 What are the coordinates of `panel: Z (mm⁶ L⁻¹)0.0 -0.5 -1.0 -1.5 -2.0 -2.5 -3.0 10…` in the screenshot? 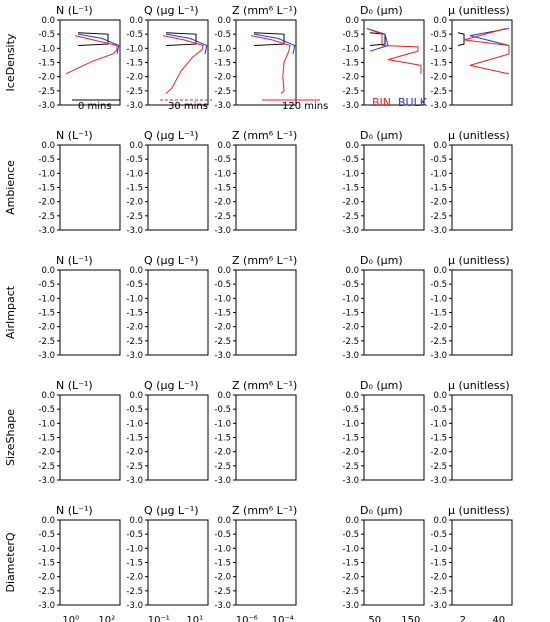 It's located at (255, 563).